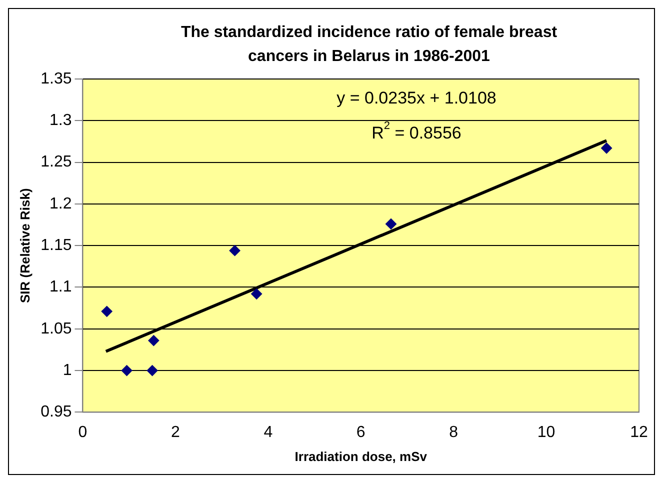 The image size is (663, 483). Describe the element at coordinates (56, 329) in the screenshot. I see `y-tick-label: 1.05` at that location.